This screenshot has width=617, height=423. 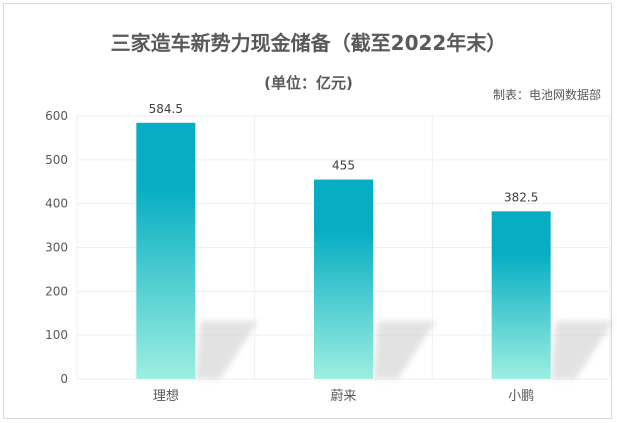 What do you see at coordinates (308, 83) in the screenshot?
I see `chart-subtitle: (单位：亿元)` at bounding box center [308, 83].